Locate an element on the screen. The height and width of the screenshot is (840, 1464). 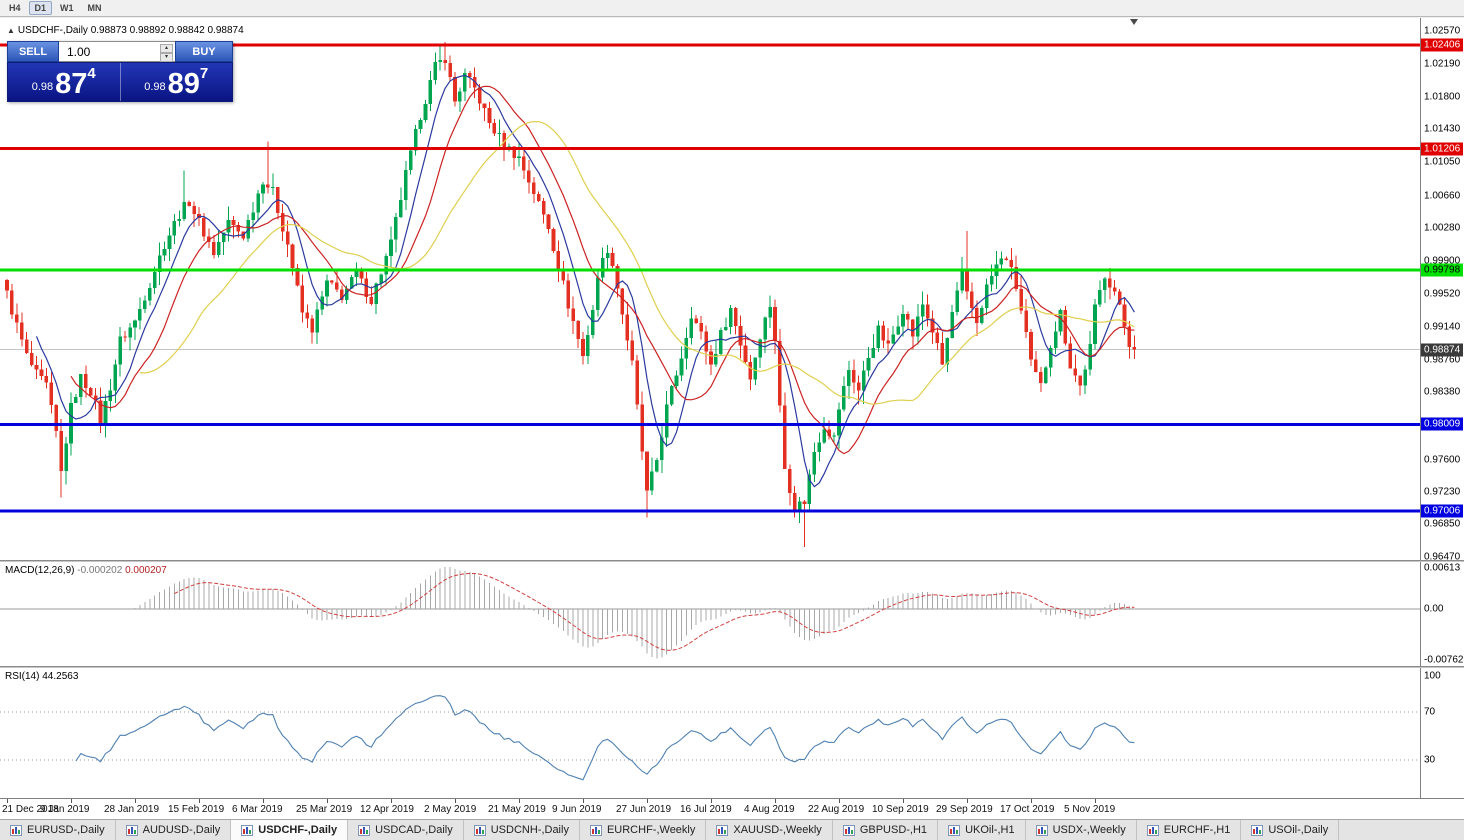
timeframe-button-D1: D1 is located at coordinates (40, 8).